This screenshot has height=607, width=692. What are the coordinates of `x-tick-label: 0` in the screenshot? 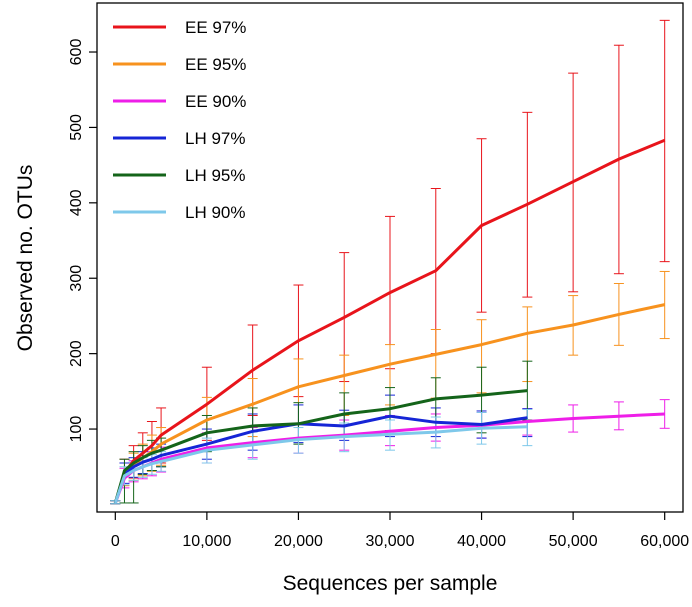 It's located at (115, 541).